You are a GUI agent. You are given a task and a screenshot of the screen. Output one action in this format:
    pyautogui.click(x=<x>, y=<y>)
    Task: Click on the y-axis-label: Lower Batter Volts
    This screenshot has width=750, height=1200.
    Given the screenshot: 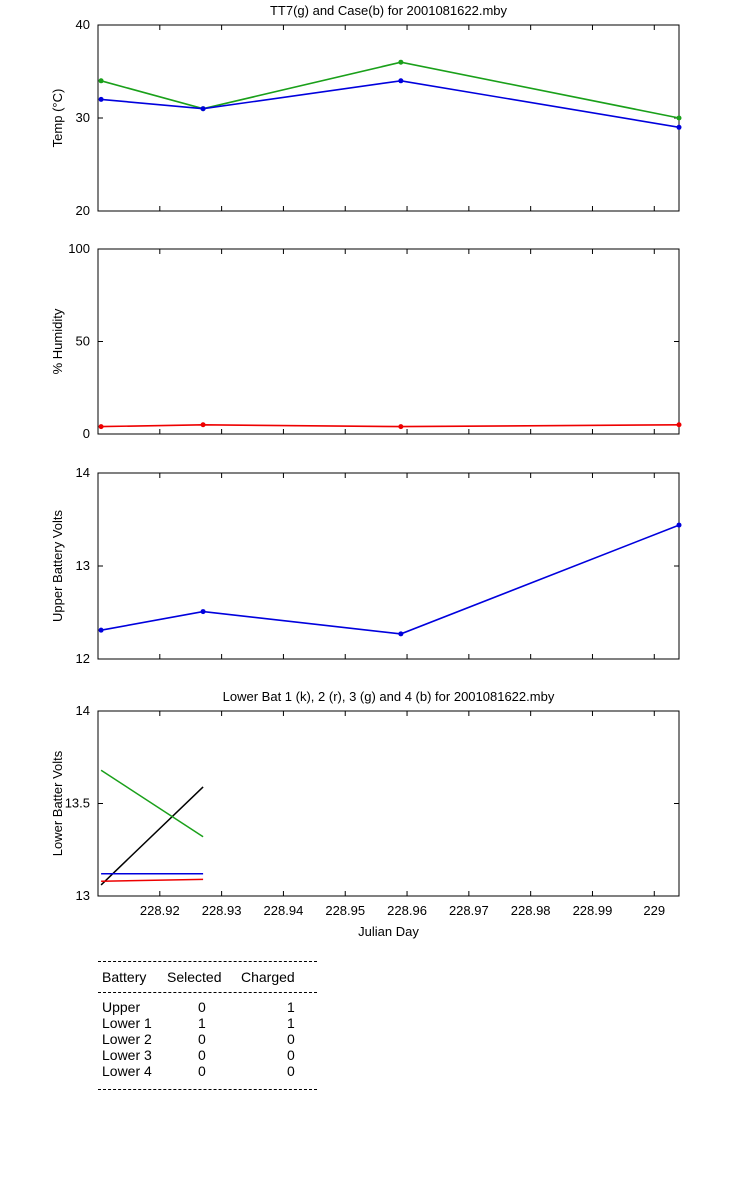 What is the action you would take?
    pyautogui.click(x=57, y=803)
    